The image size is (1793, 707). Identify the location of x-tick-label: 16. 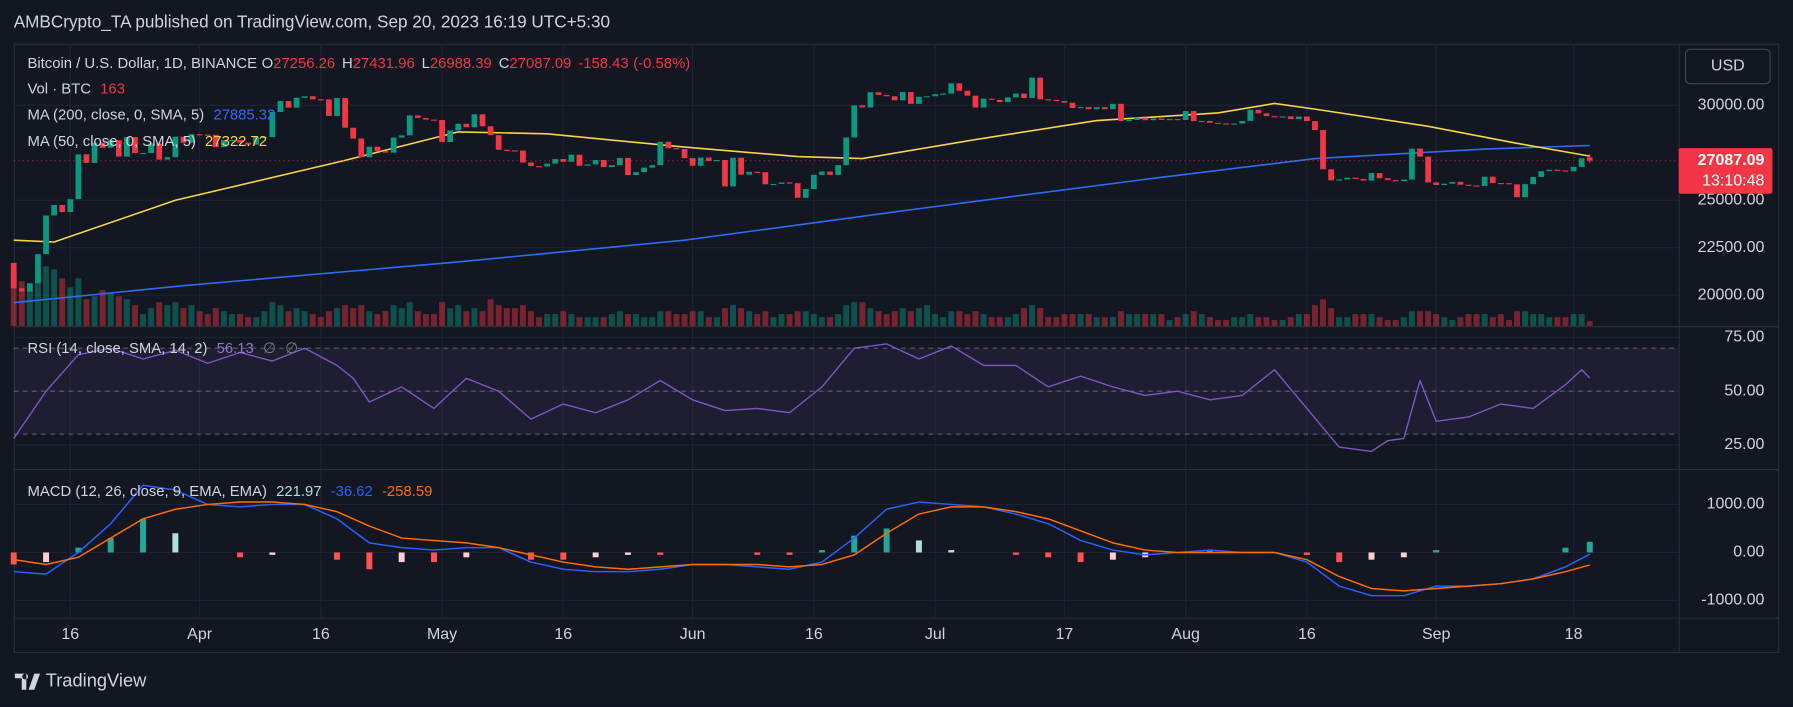
(814, 634).